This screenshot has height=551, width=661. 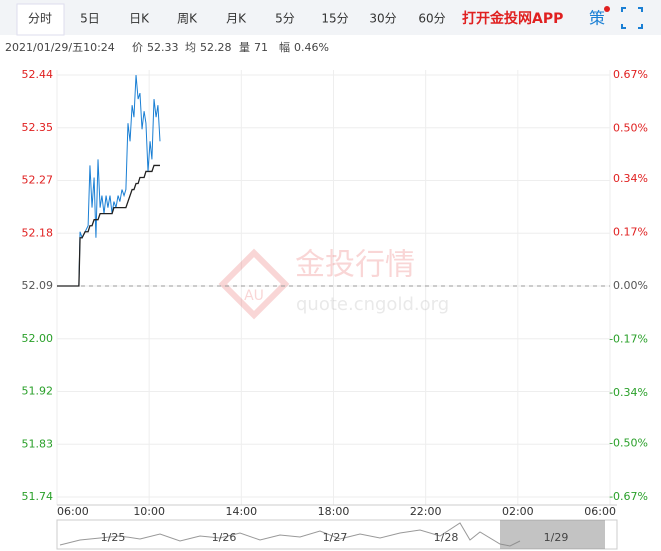 What do you see at coordinates (244, 47) in the screenshot?
I see `quote-label: 量` at bounding box center [244, 47].